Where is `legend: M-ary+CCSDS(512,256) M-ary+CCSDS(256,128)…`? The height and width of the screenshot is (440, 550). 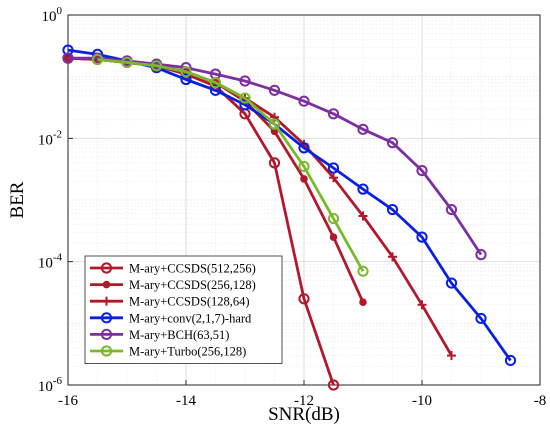 legend: M-ary+CCSDS(512,256) M-ary+CCSDS(256,128)… is located at coordinates (183, 309).